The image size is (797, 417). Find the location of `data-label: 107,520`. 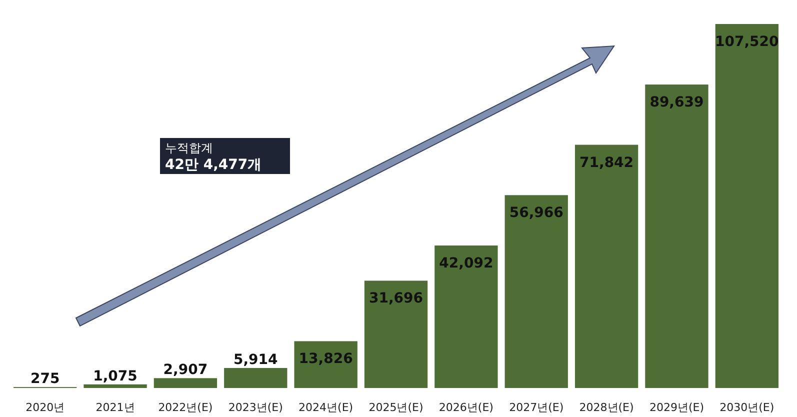

data-label: 107,520 is located at coordinates (747, 42).